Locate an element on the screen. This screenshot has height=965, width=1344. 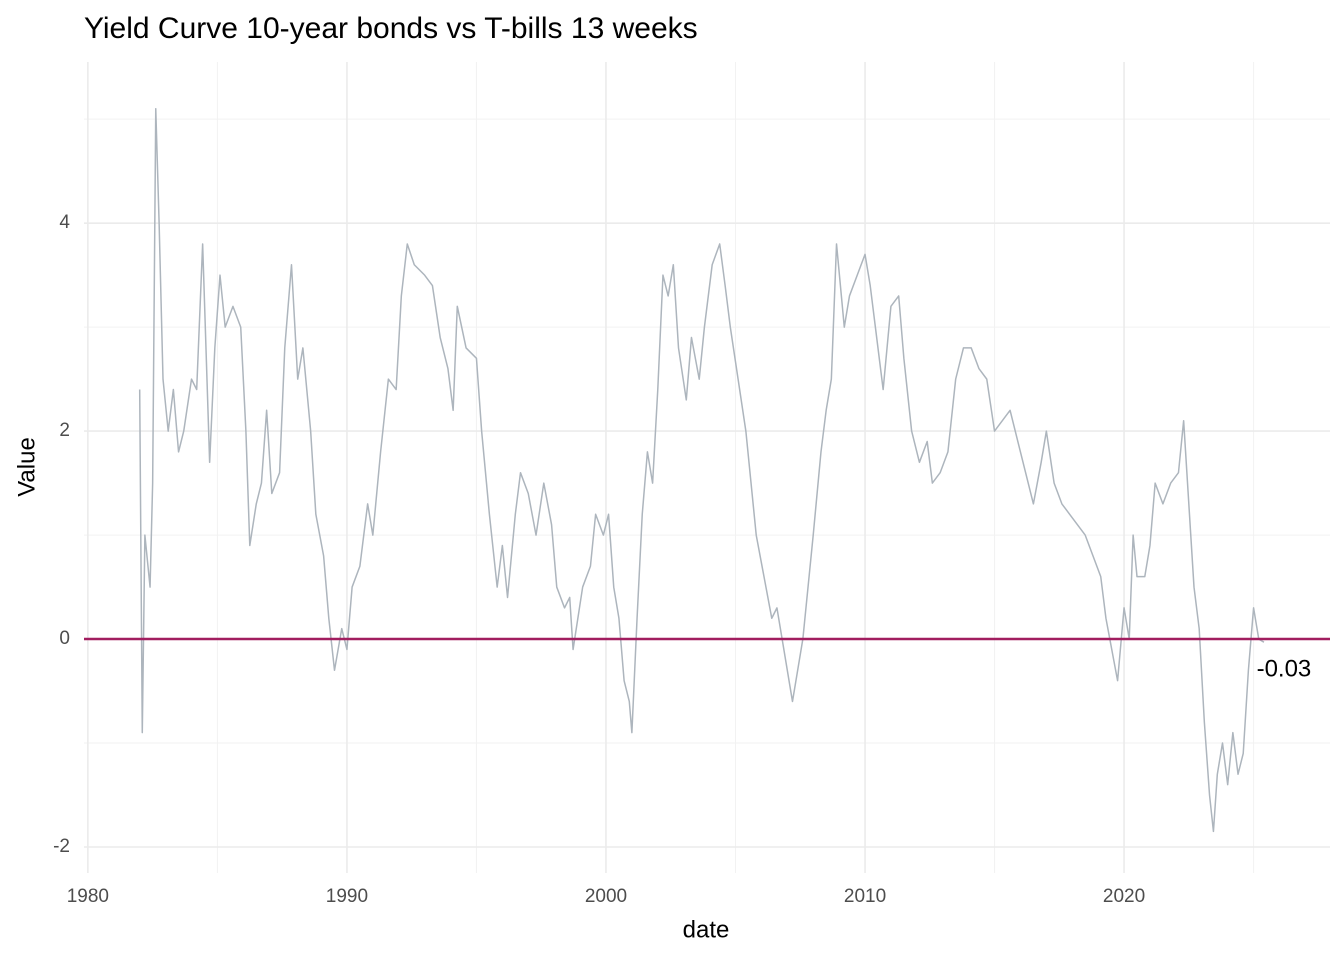
y-tick-label: 4 is located at coordinates (64, 222).